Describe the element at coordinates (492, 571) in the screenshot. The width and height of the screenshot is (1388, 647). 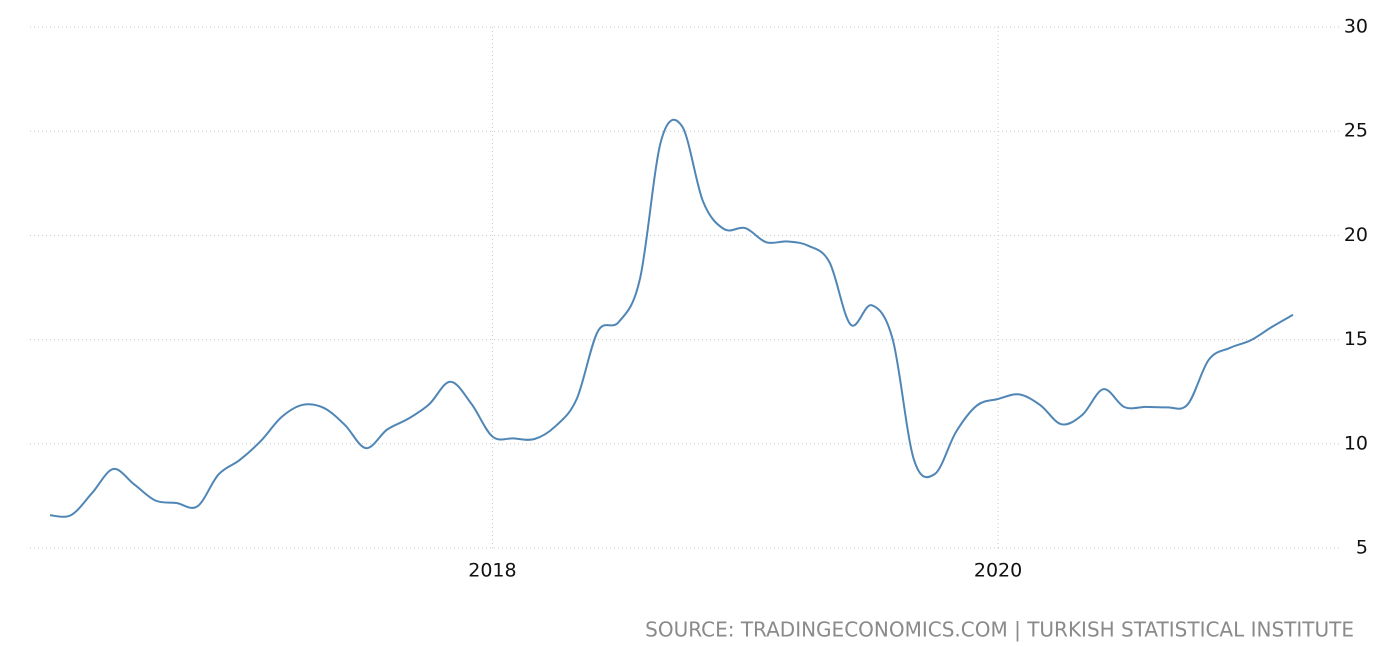
I see `x-tick-label: 2018` at that location.